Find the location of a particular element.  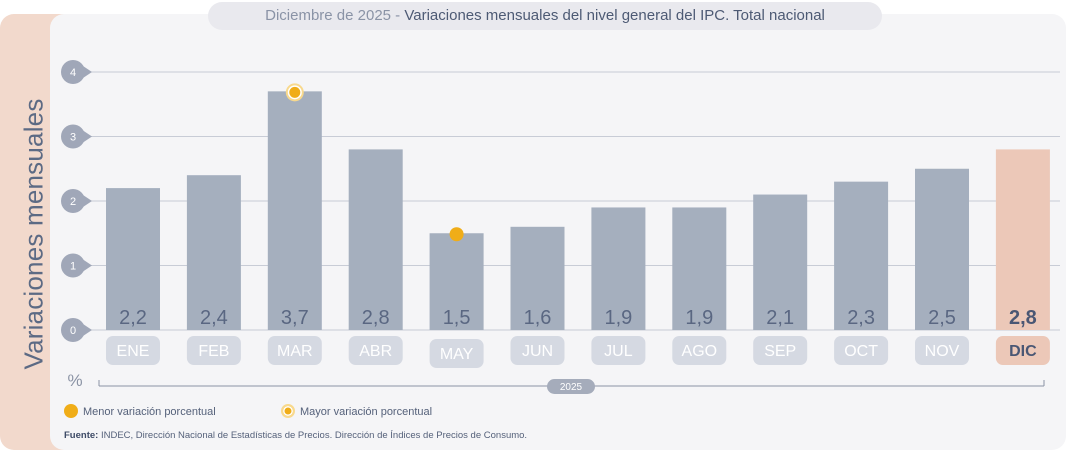

year-pill is located at coordinates (571, 386).